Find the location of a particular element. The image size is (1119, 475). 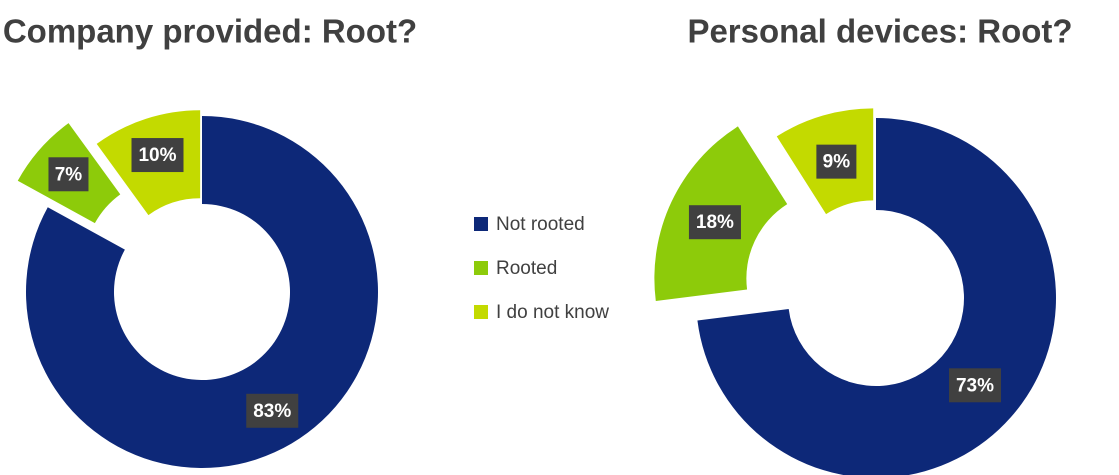

data-label: 10% is located at coordinates (157, 155).